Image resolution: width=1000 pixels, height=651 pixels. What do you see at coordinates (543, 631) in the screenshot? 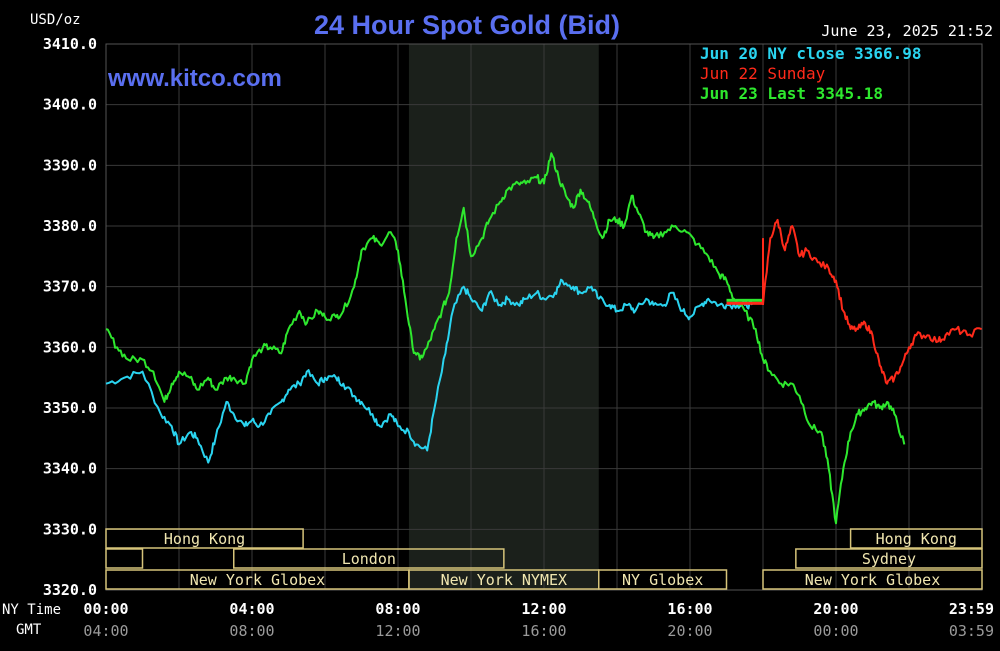
I see `x-tick-label-gmt: 16:00` at bounding box center [543, 631].